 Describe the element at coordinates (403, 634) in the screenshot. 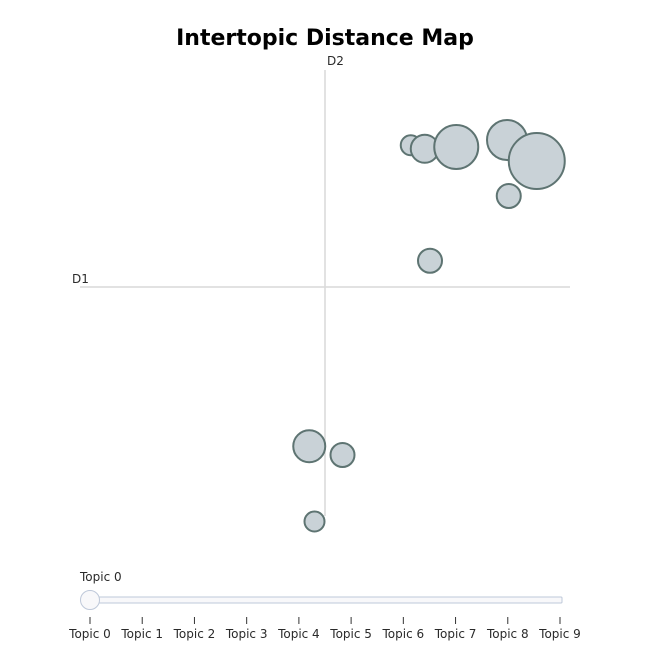

I see `slider-step-label: Topic 6` at that location.